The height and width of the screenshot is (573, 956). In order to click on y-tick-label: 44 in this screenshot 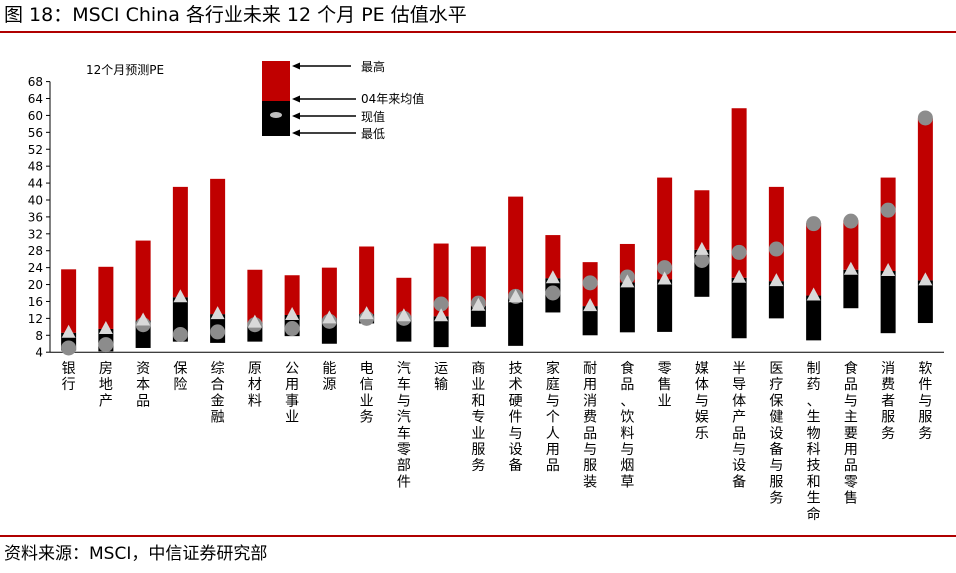, I will do `click(35, 184)`.